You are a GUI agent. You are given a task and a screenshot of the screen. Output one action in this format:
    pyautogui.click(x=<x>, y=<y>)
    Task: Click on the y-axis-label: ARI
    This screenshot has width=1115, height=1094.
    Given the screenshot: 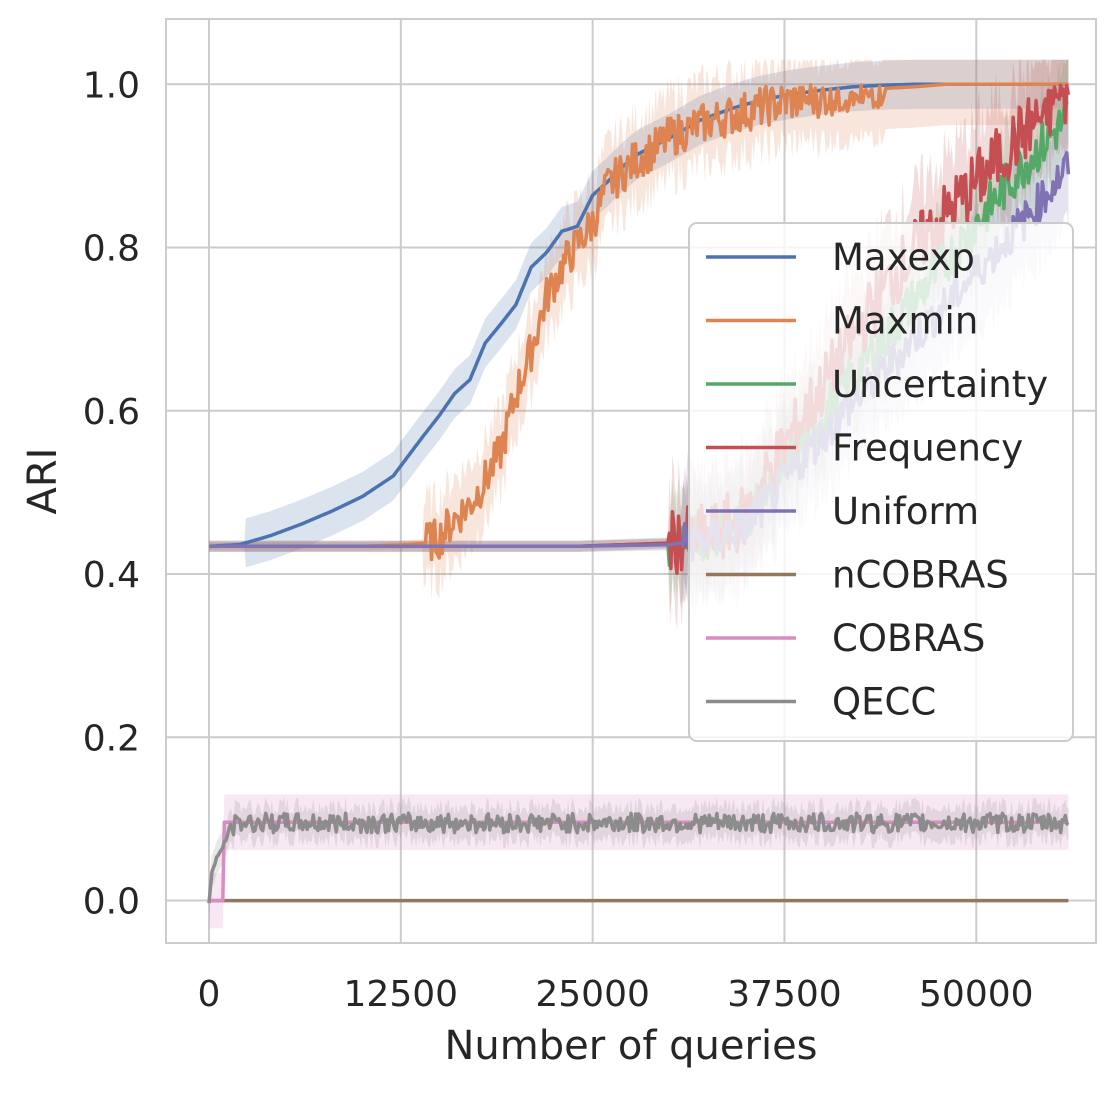 What is the action you would take?
    pyautogui.click(x=43, y=481)
    